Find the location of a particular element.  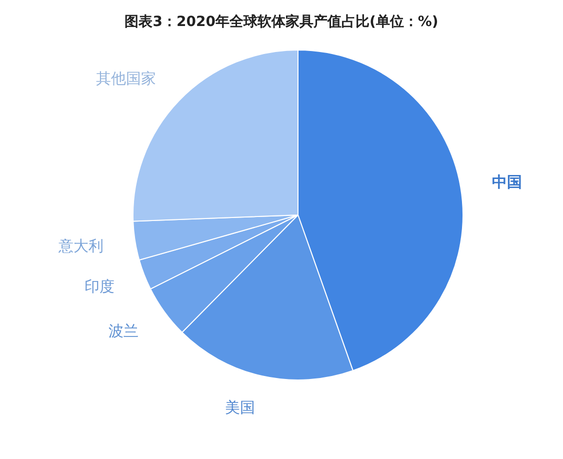

slice-label: 中国 is located at coordinates (507, 181).